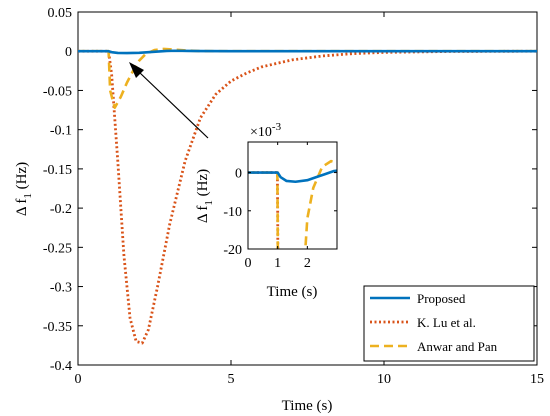 The height and width of the screenshot is (416, 550). Describe the element at coordinates (205, 196) in the screenshot. I see `inset-y-axis-label: Δ f1 (Hz)` at that location.